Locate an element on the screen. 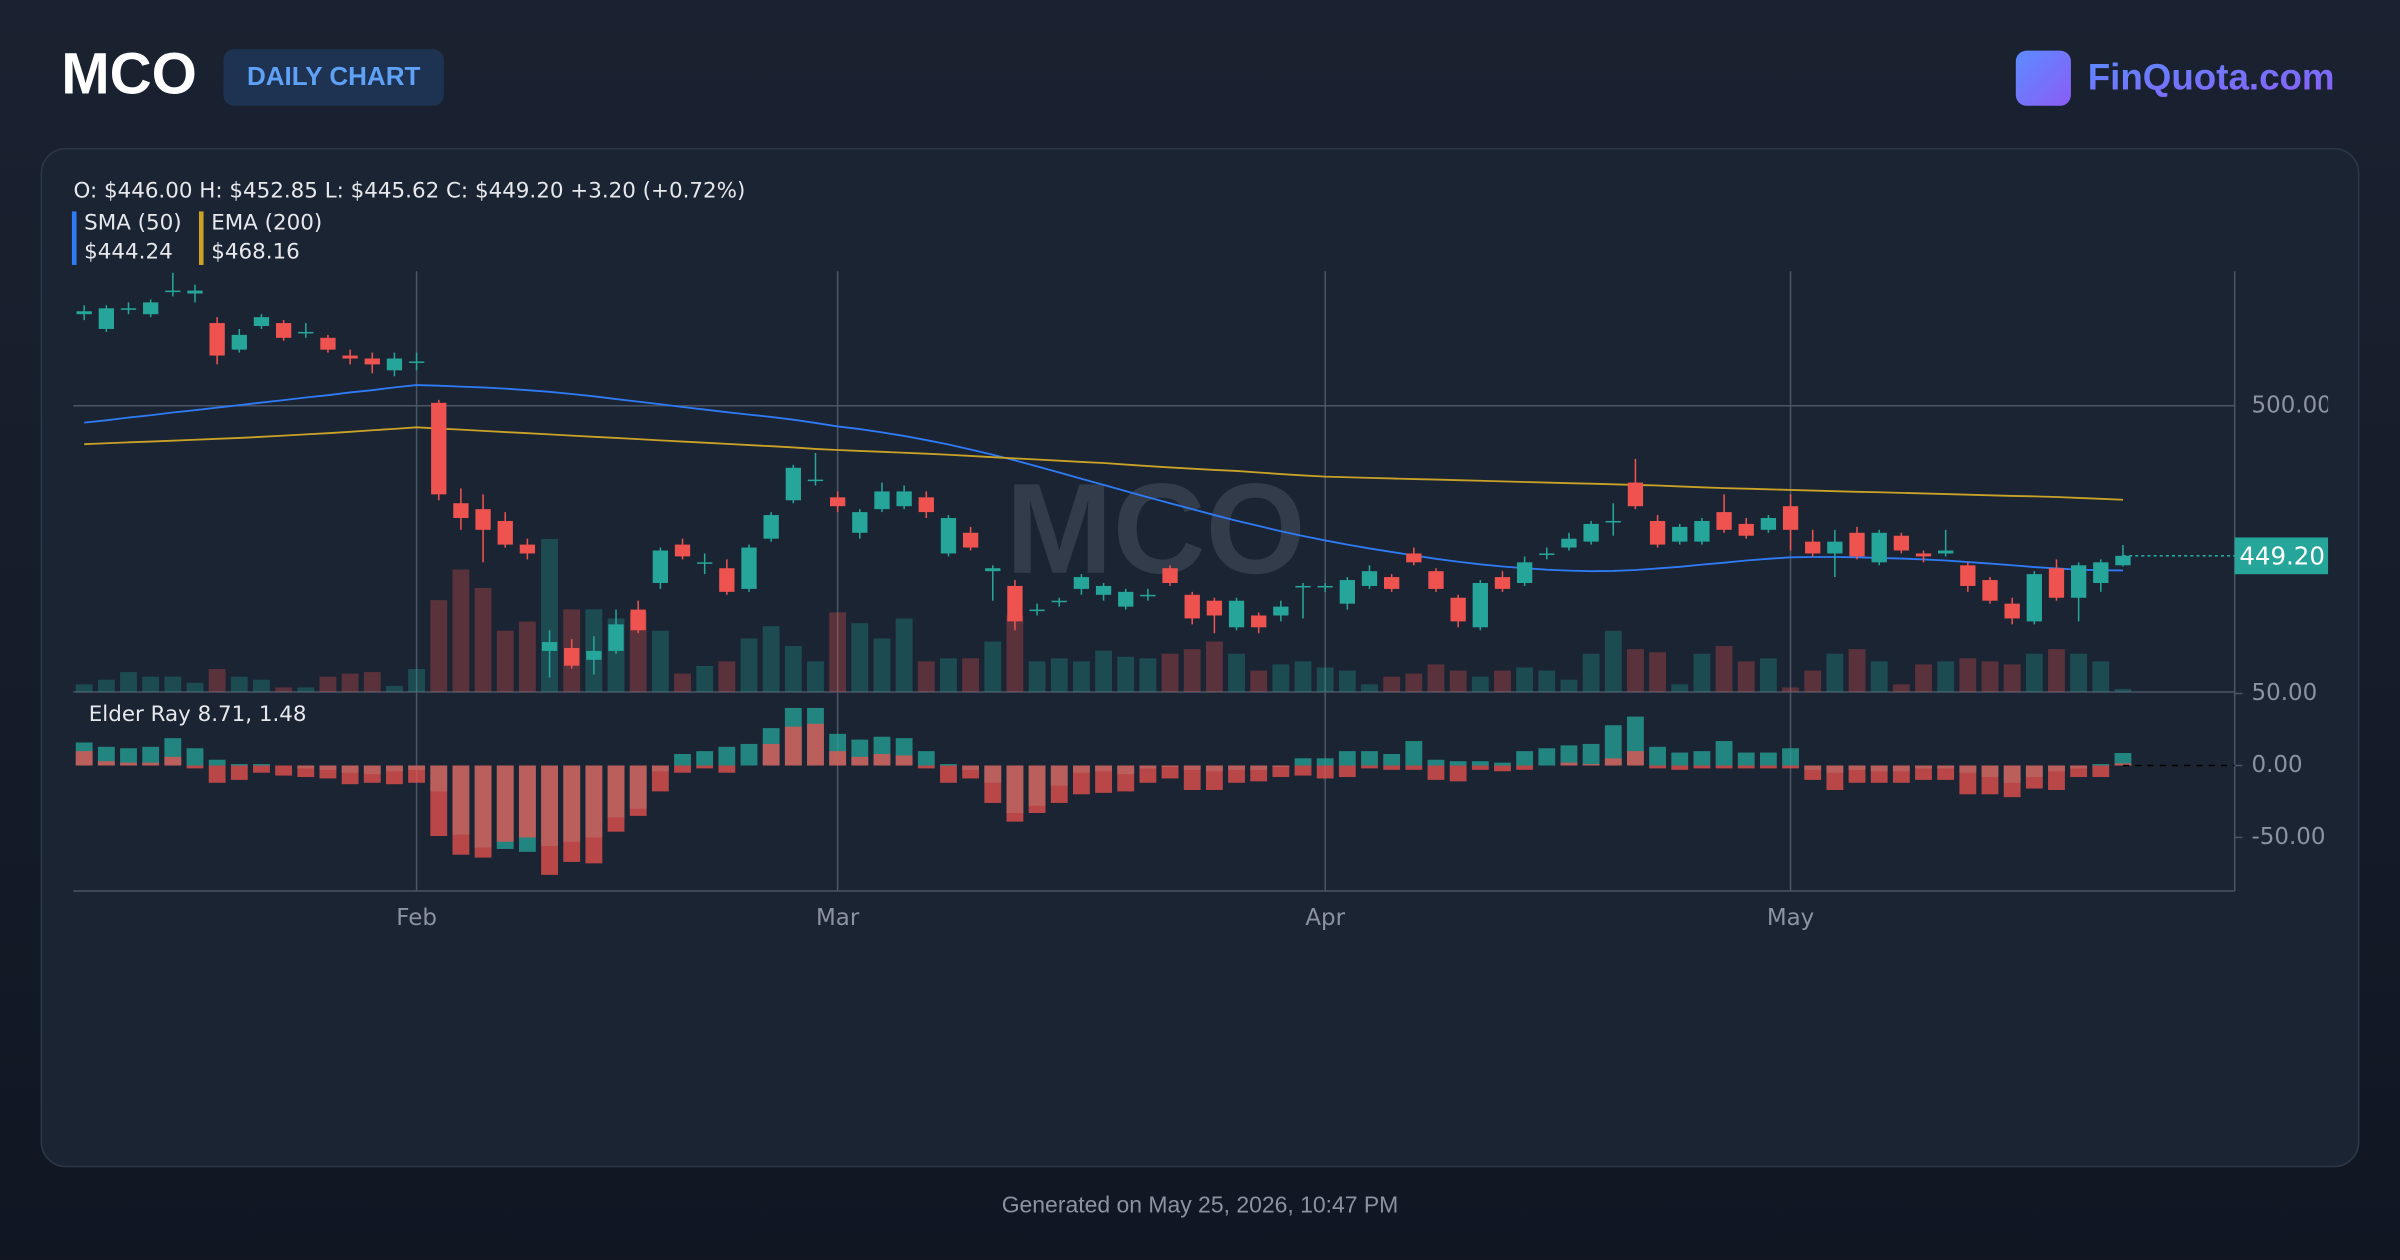 The image size is (2400, 1260). ma-line is located at coordinates (1103, 463).